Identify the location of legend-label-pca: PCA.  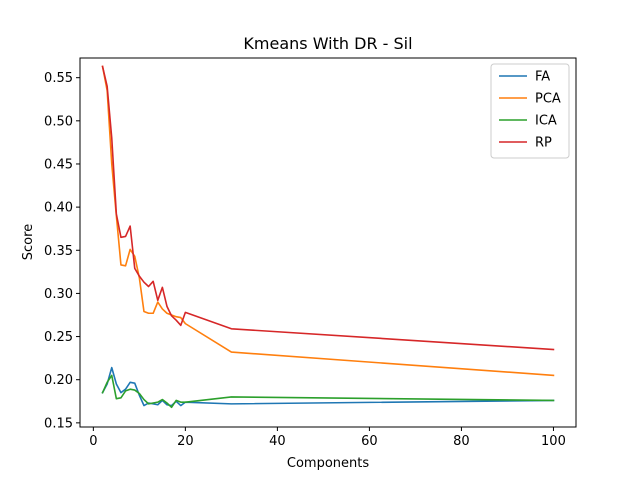
(548, 99).